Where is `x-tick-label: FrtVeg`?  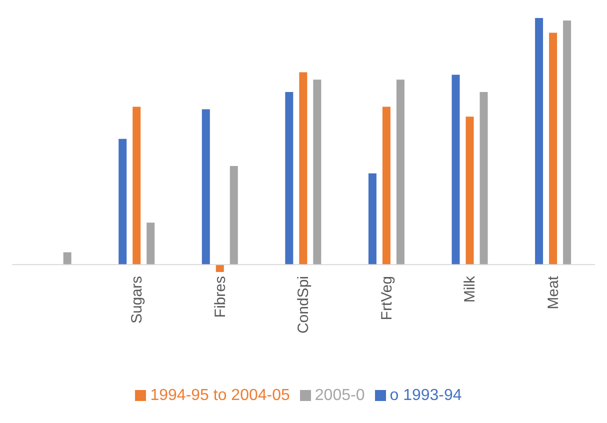
x-tick-label: FrtVeg is located at coordinates (387, 298).